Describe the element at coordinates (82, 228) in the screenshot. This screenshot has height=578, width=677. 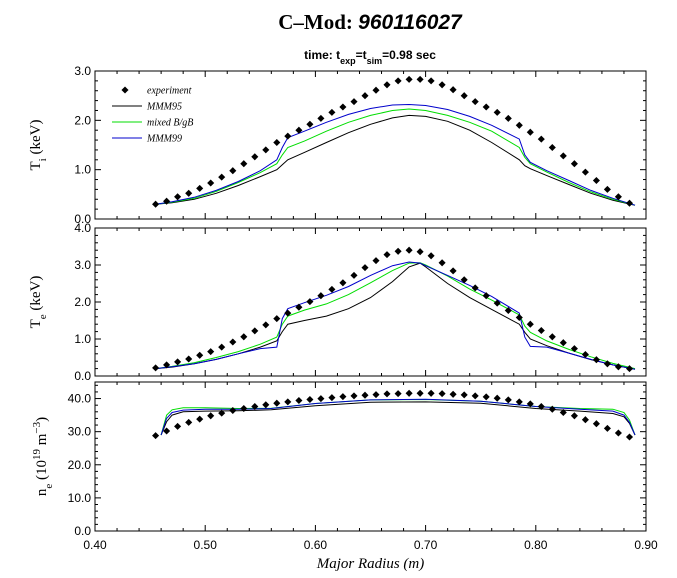
I see `y-tick-label: 4.0` at that location.